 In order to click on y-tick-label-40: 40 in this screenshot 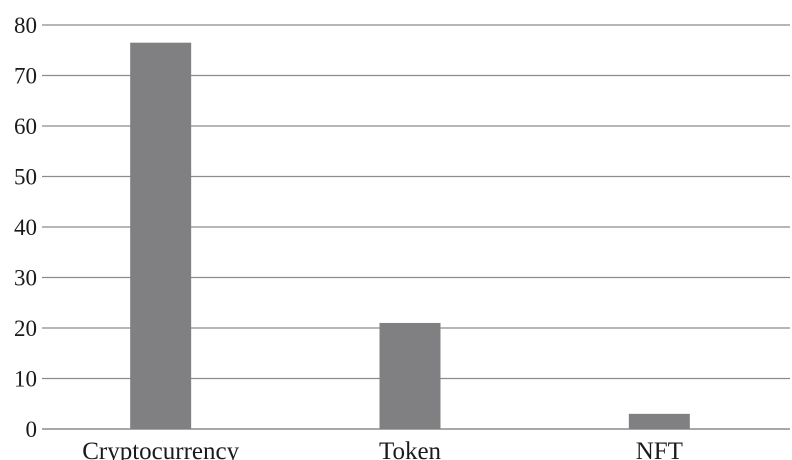, I will do `click(25, 227)`.